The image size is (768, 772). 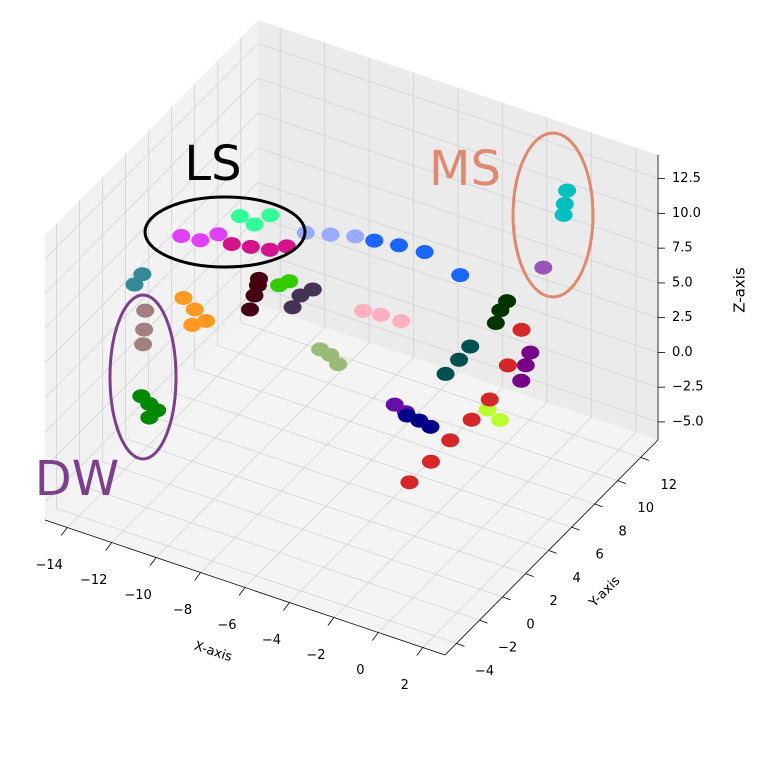 What do you see at coordinates (682, 248) in the screenshot?
I see `z-tick-label: 7.5` at bounding box center [682, 248].